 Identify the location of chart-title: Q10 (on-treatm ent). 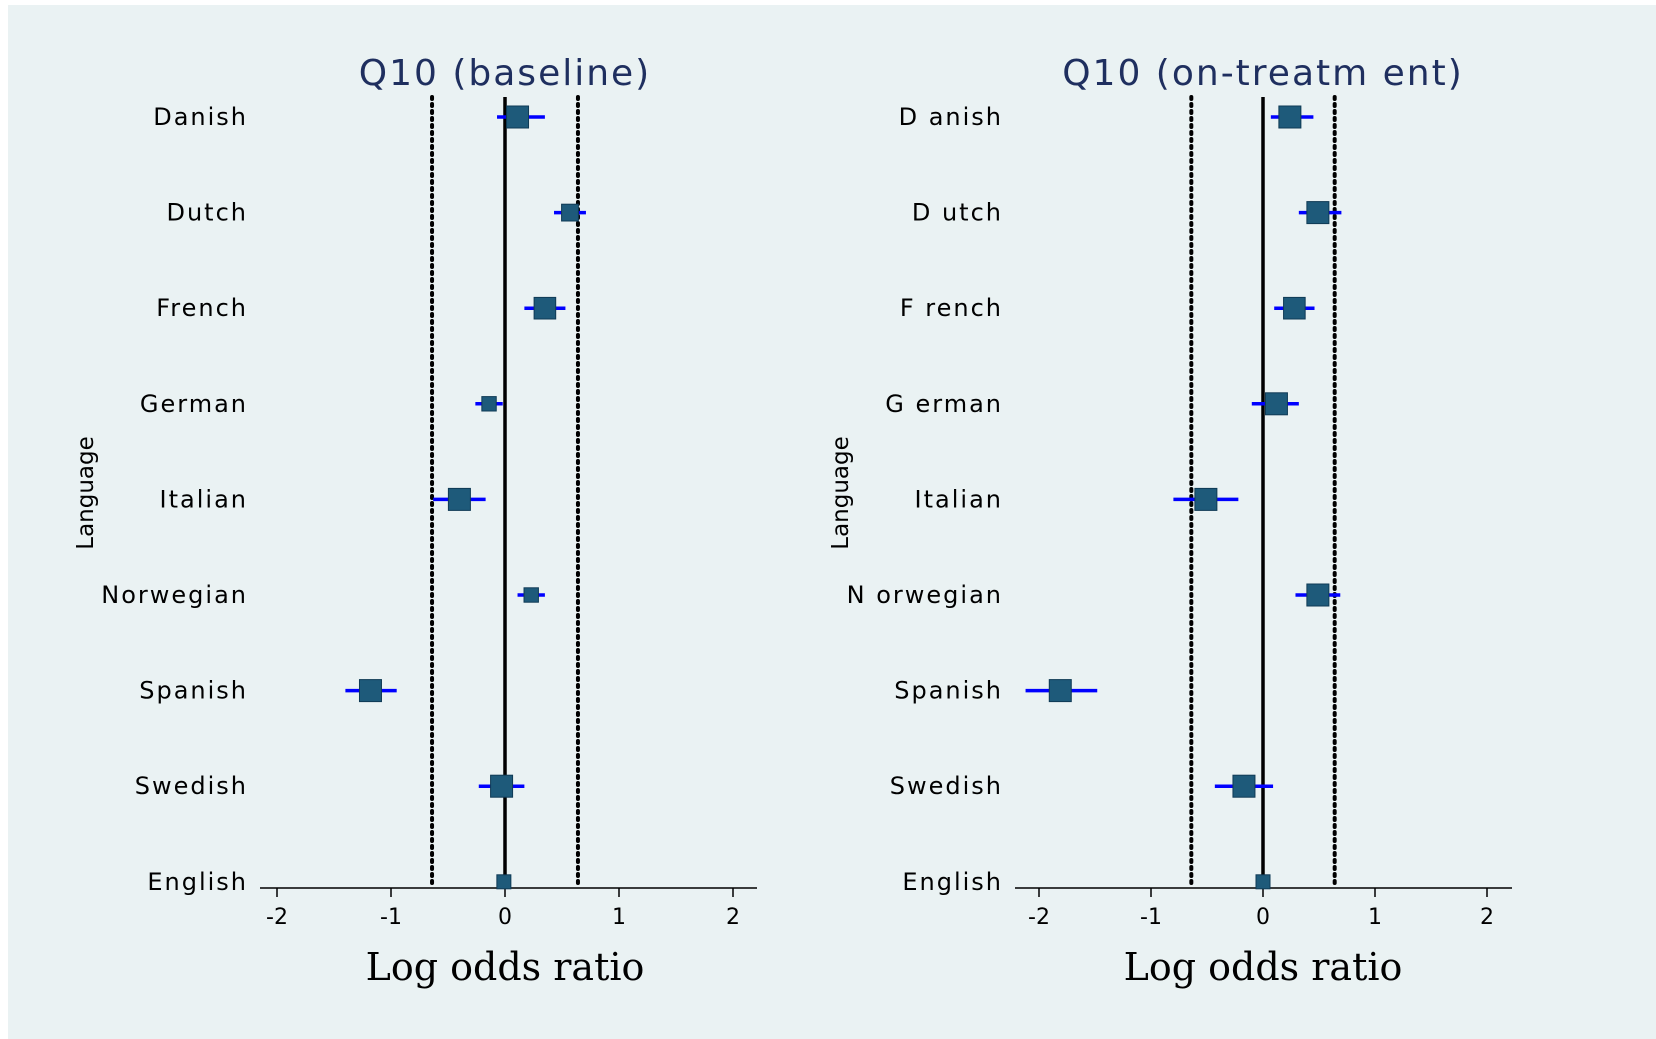
(1263, 73).